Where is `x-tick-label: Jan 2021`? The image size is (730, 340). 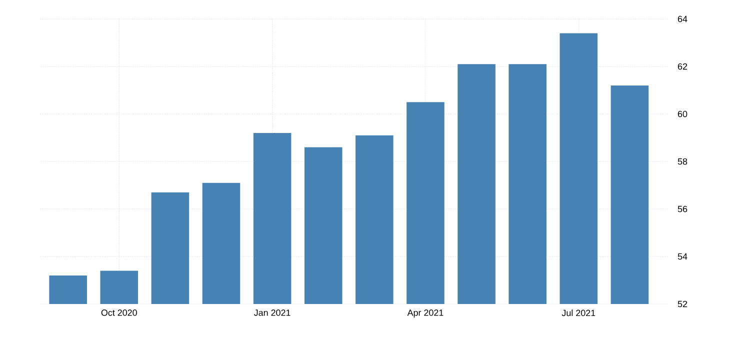
x-tick-label: Jan 2021 is located at coordinates (272, 313).